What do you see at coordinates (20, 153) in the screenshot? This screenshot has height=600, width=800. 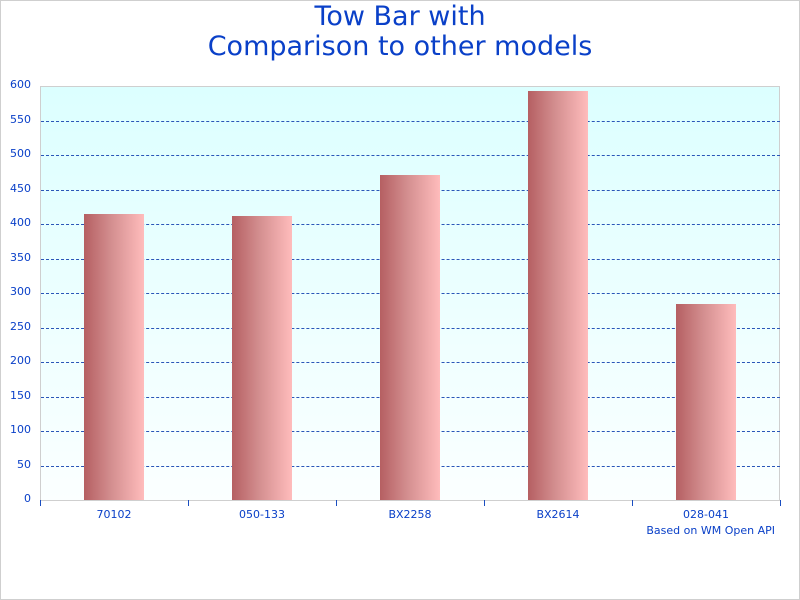 I see `y-tick-label: 500` at bounding box center [20, 153].